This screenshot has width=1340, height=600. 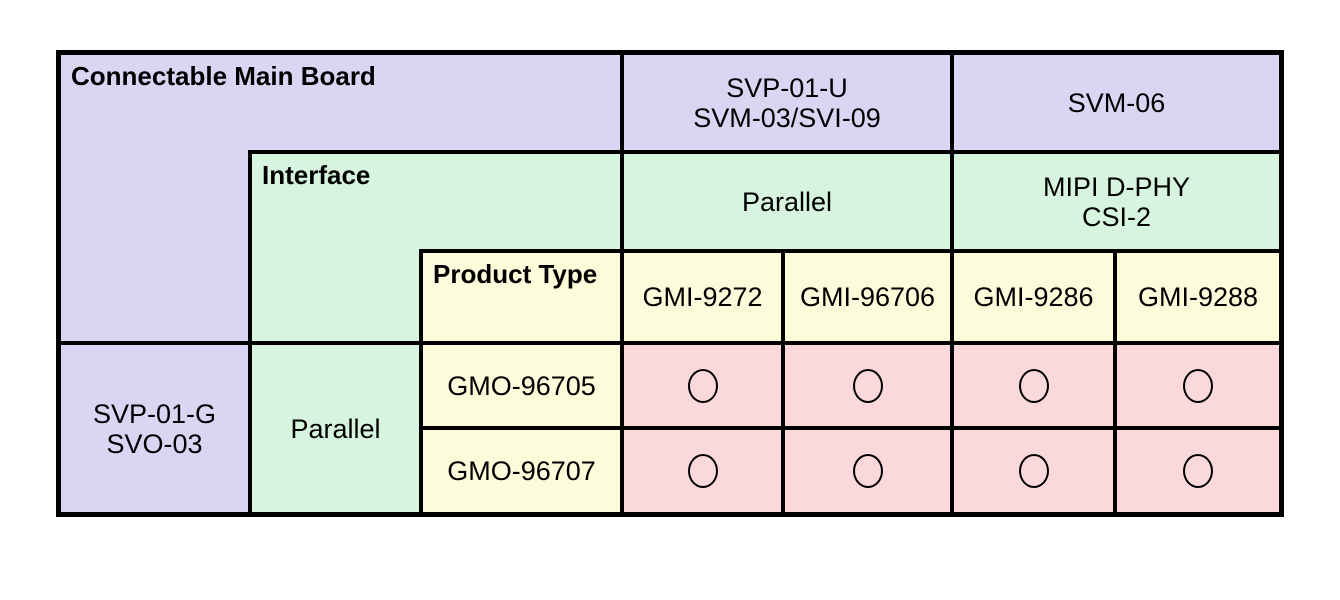 What do you see at coordinates (1116, 186) in the screenshot?
I see `interface-name: MIPI D-PHY` at bounding box center [1116, 186].